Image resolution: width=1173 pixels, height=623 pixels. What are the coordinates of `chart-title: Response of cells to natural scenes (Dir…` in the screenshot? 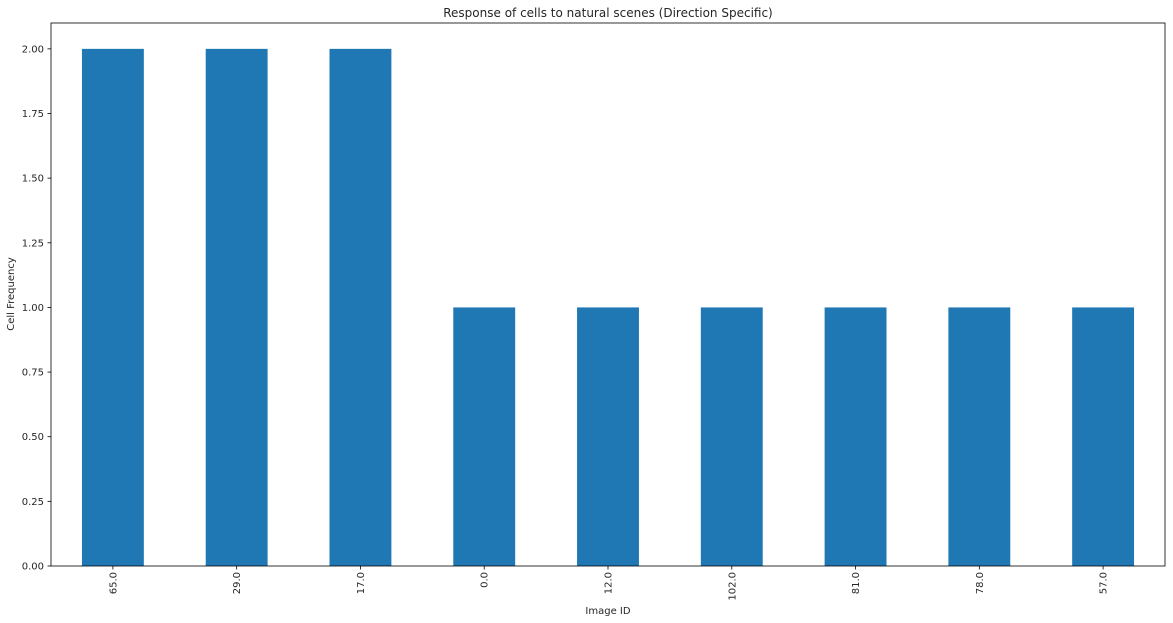 It's located at (608, 13).